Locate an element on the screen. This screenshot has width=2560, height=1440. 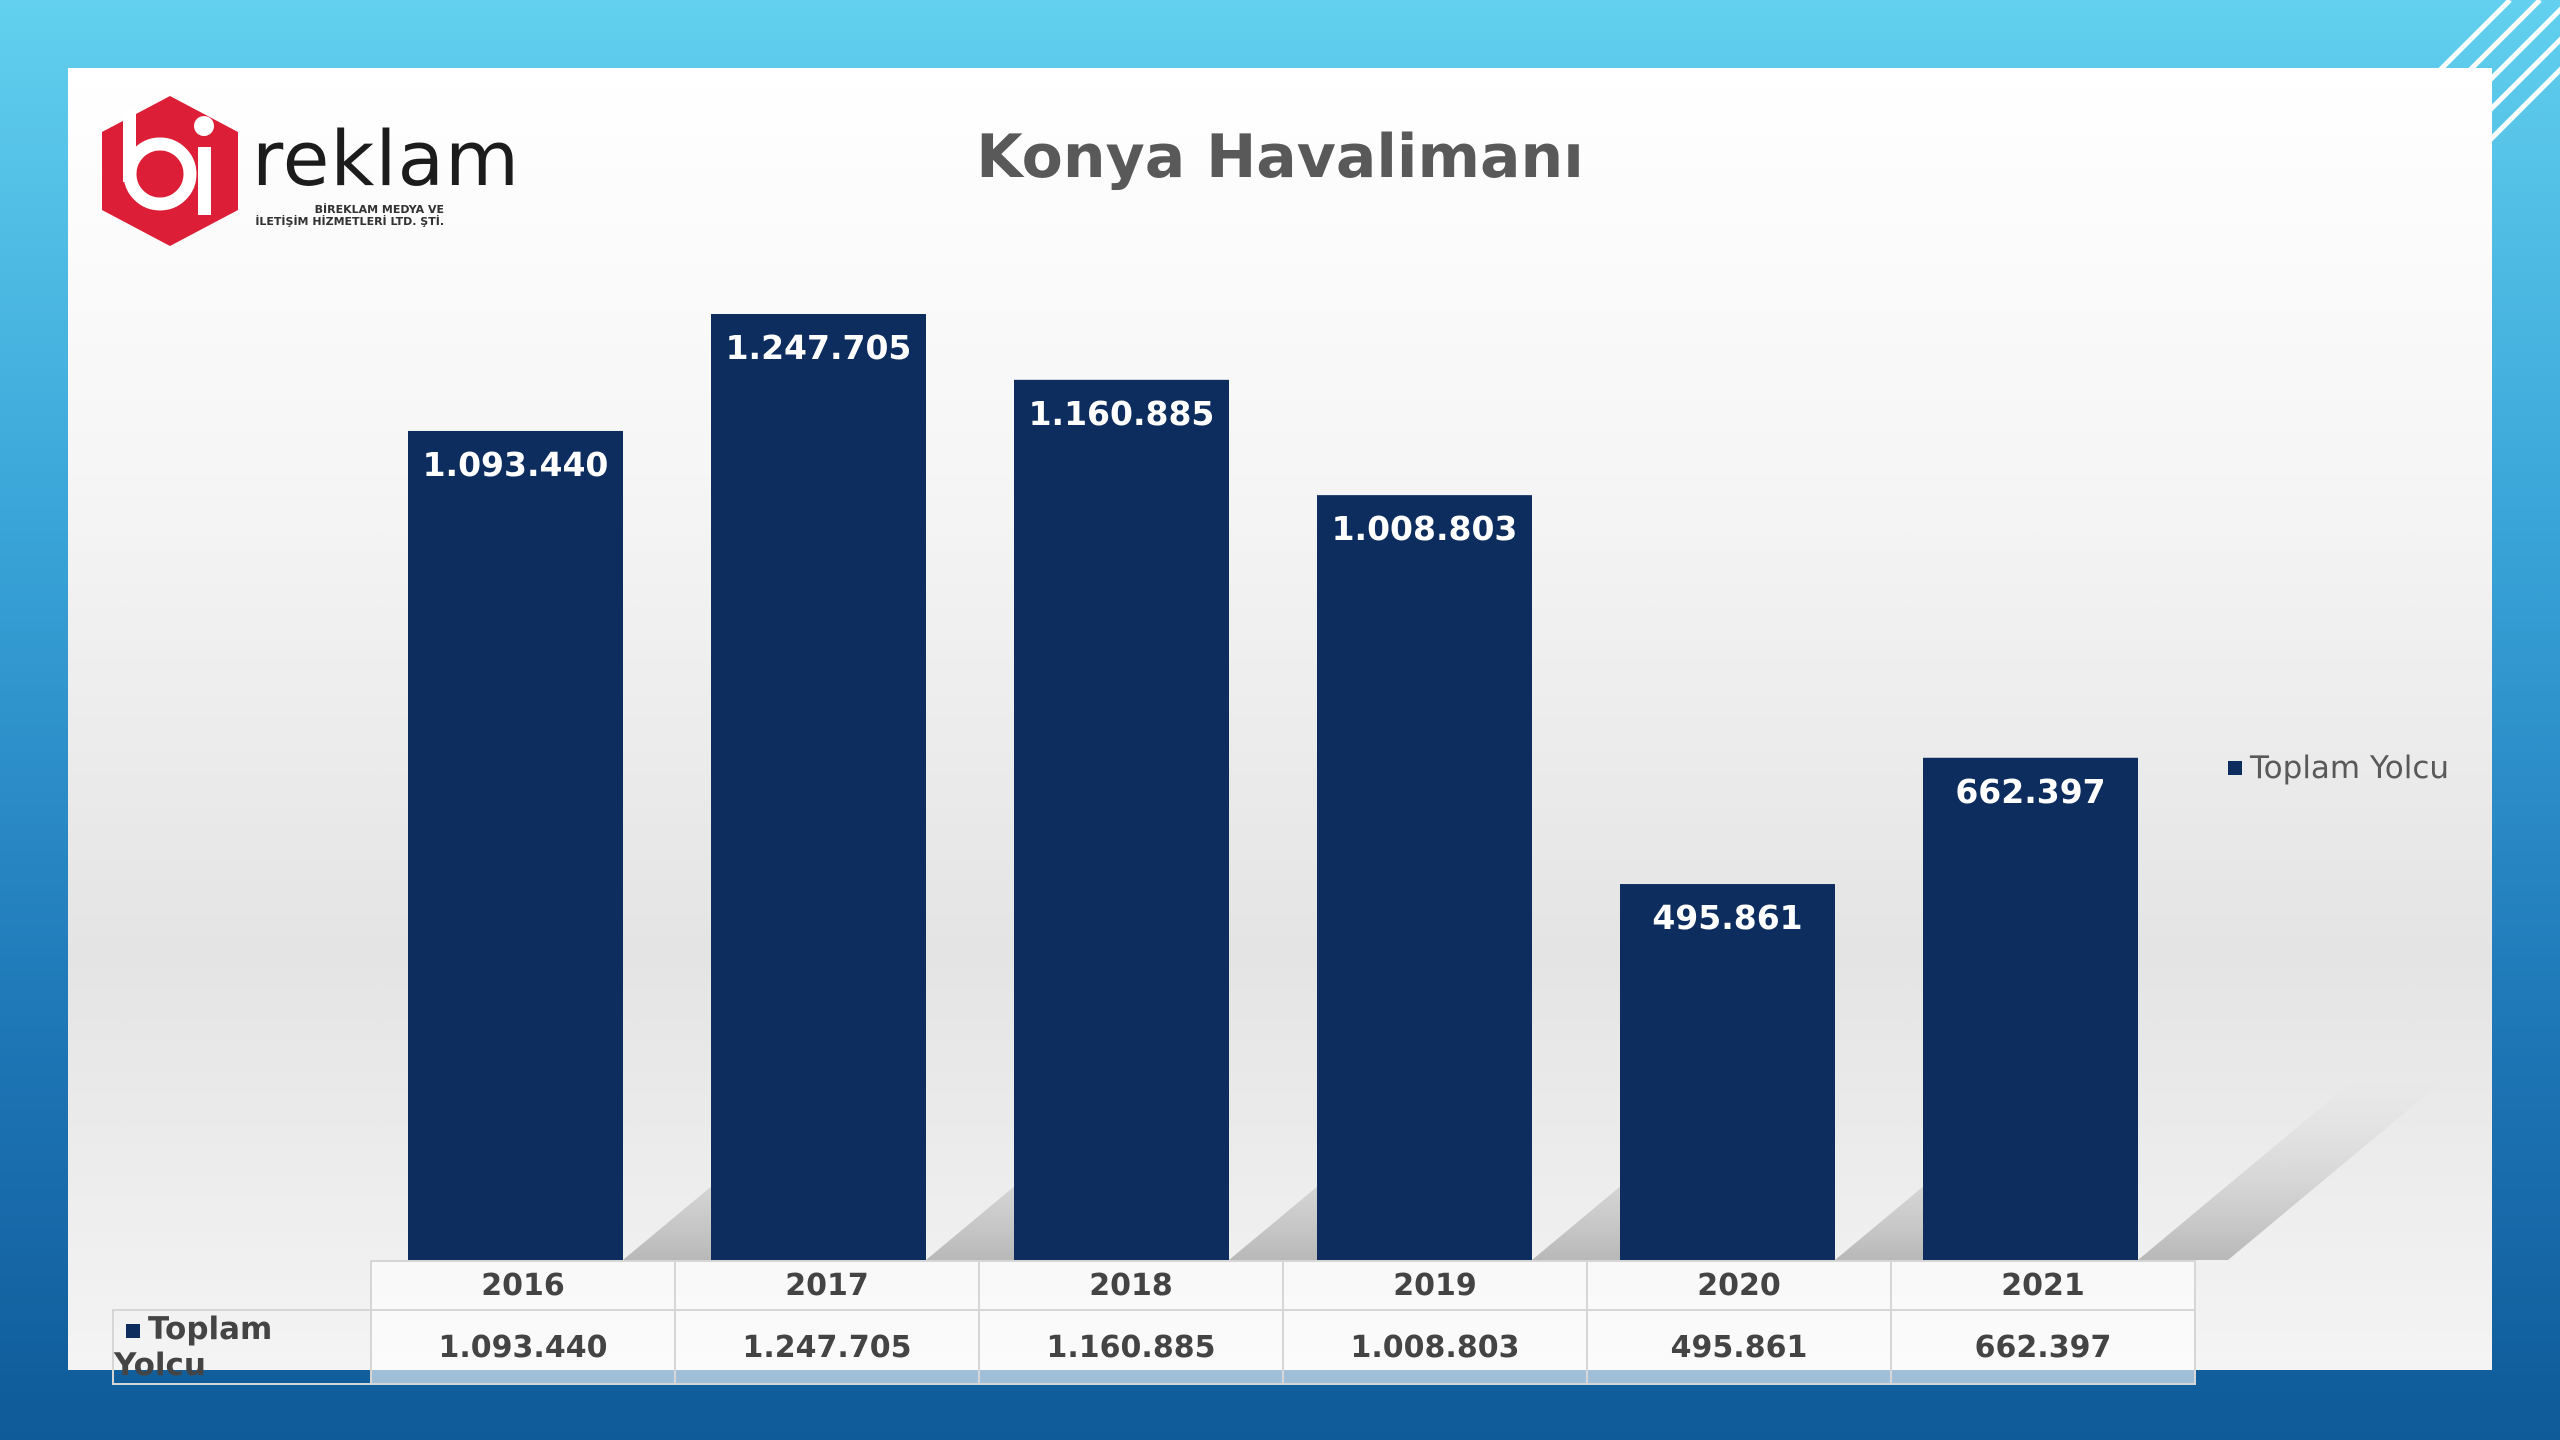
data-table-header-row: 2016 2017 2018 2019 2020 2021 is located at coordinates (1154, 1285).